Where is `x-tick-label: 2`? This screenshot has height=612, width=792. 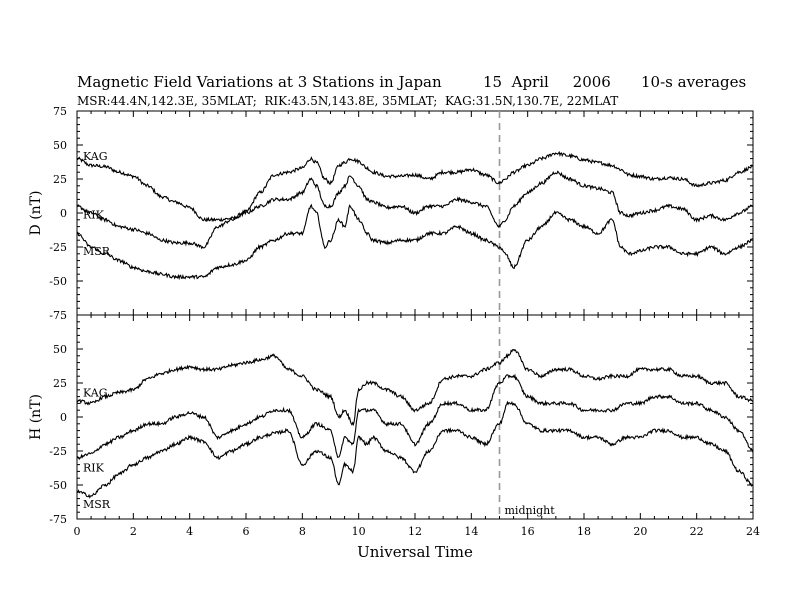
x-tick-label: 2 is located at coordinates (133, 531).